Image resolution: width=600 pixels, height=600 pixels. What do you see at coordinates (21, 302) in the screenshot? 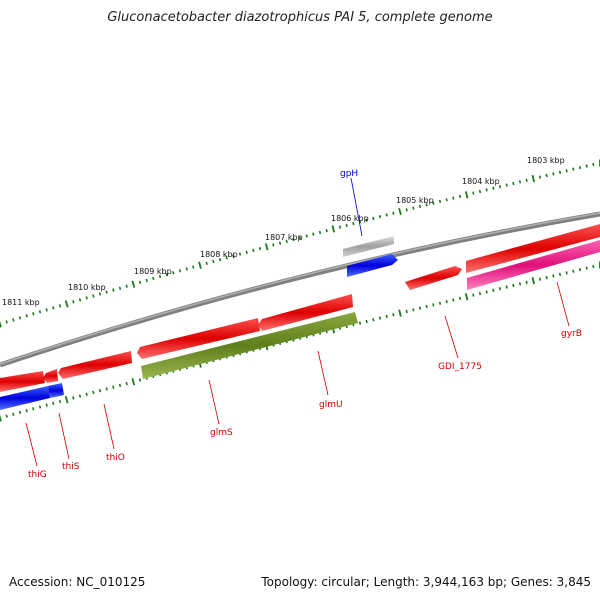
I see `kbp-label: 1811 kbp` at bounding box center [21, 302].